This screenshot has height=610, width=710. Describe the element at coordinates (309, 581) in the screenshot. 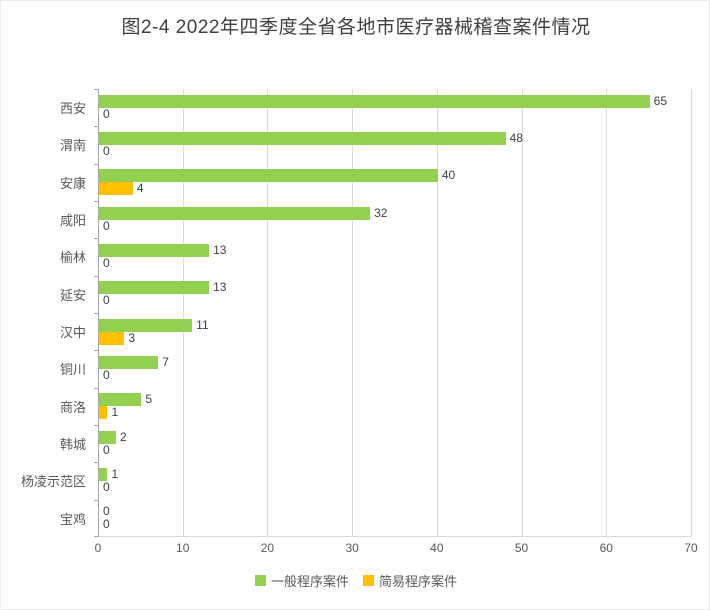

I see `legend-label: 一般程序案件` at that location.